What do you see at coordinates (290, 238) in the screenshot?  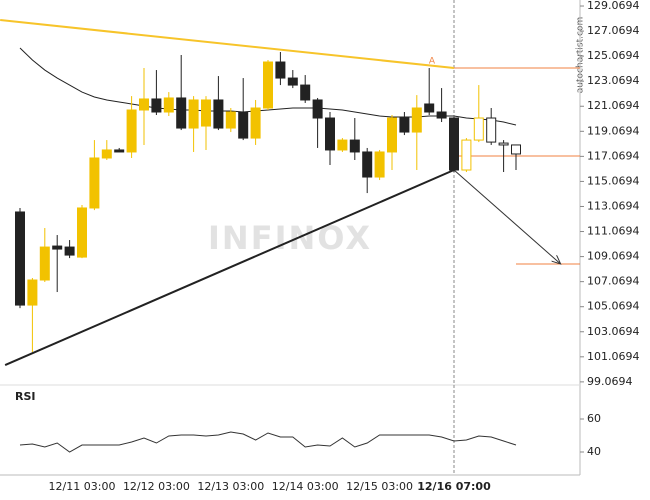 I see `watermark: INFINOX` at bounding box center [290, 238].